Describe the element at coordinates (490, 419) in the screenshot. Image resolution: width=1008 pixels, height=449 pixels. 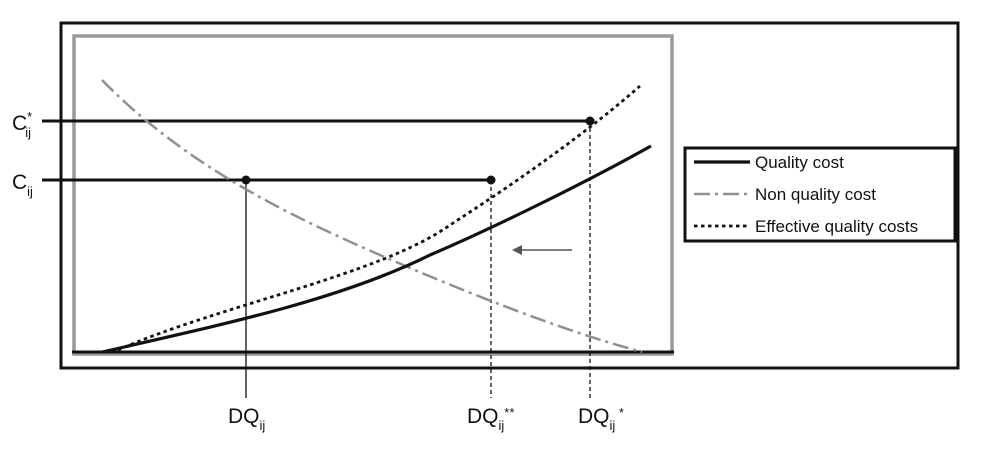
I see `dq-double-star-label: DQij**` at that location.